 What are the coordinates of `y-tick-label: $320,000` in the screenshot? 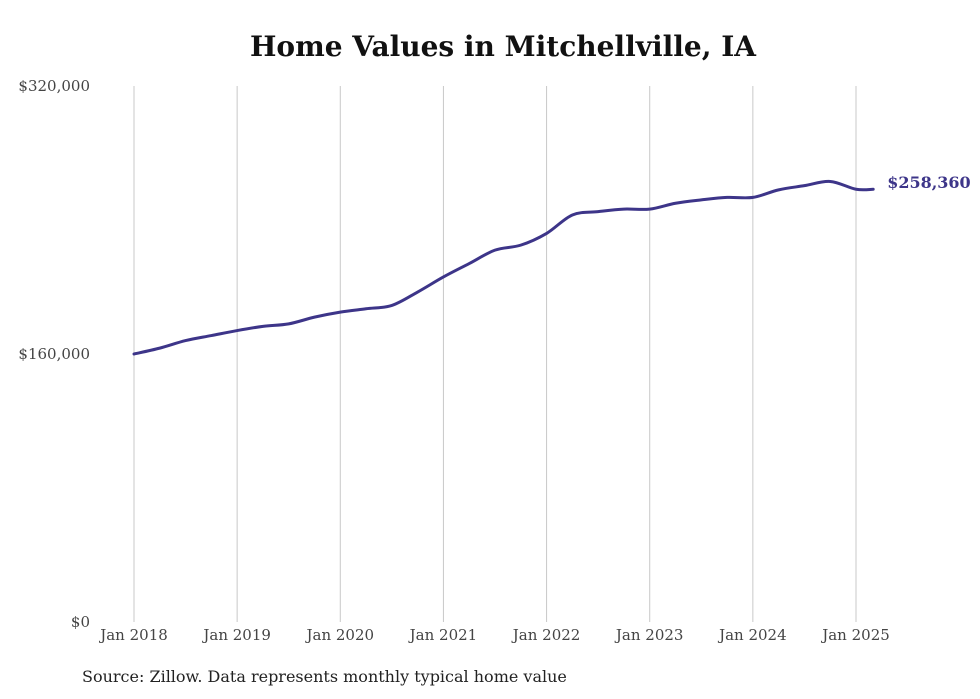 It's located at (54, 86).